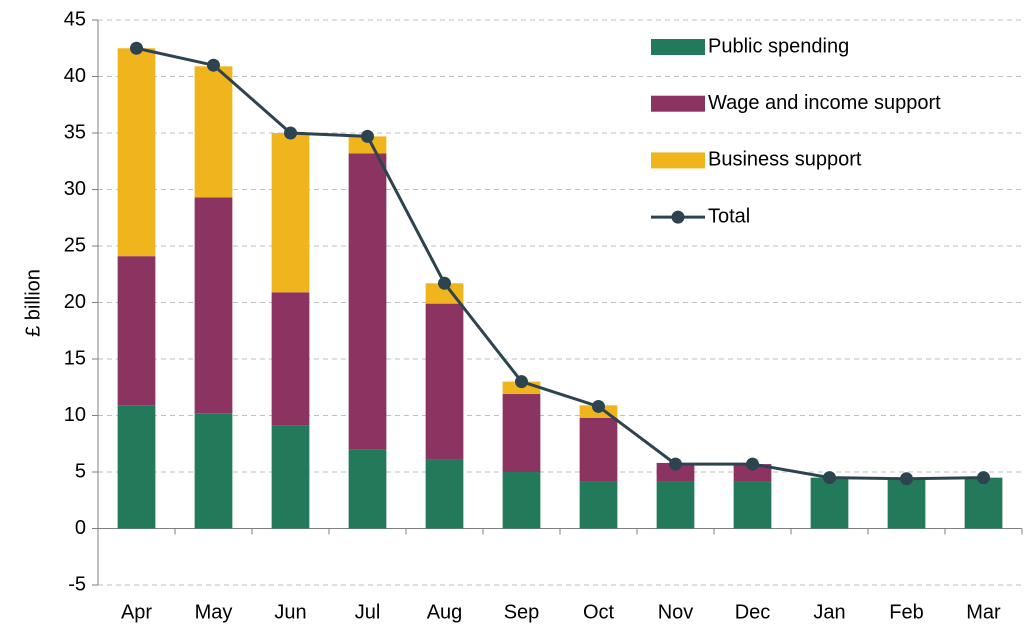 This screenshot has height=629, width=1025. Describe the element at coordinates (829, 612) in the screenshot. I see `x-tick-label: Jan` at that location.